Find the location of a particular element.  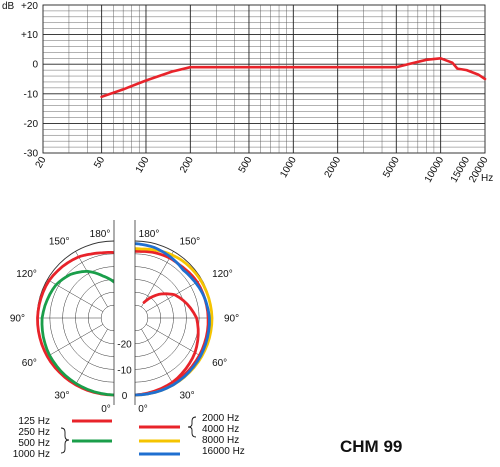

polar-center-gap is located at coordinates (124, 320).